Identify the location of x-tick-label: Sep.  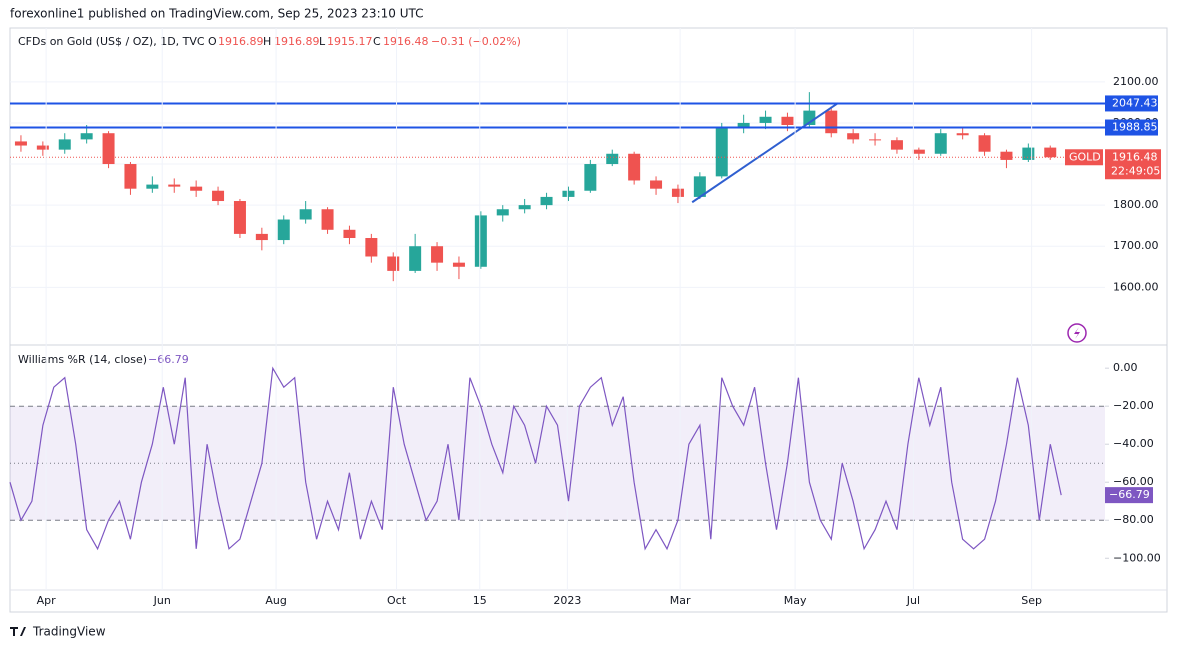
(1031, 600).